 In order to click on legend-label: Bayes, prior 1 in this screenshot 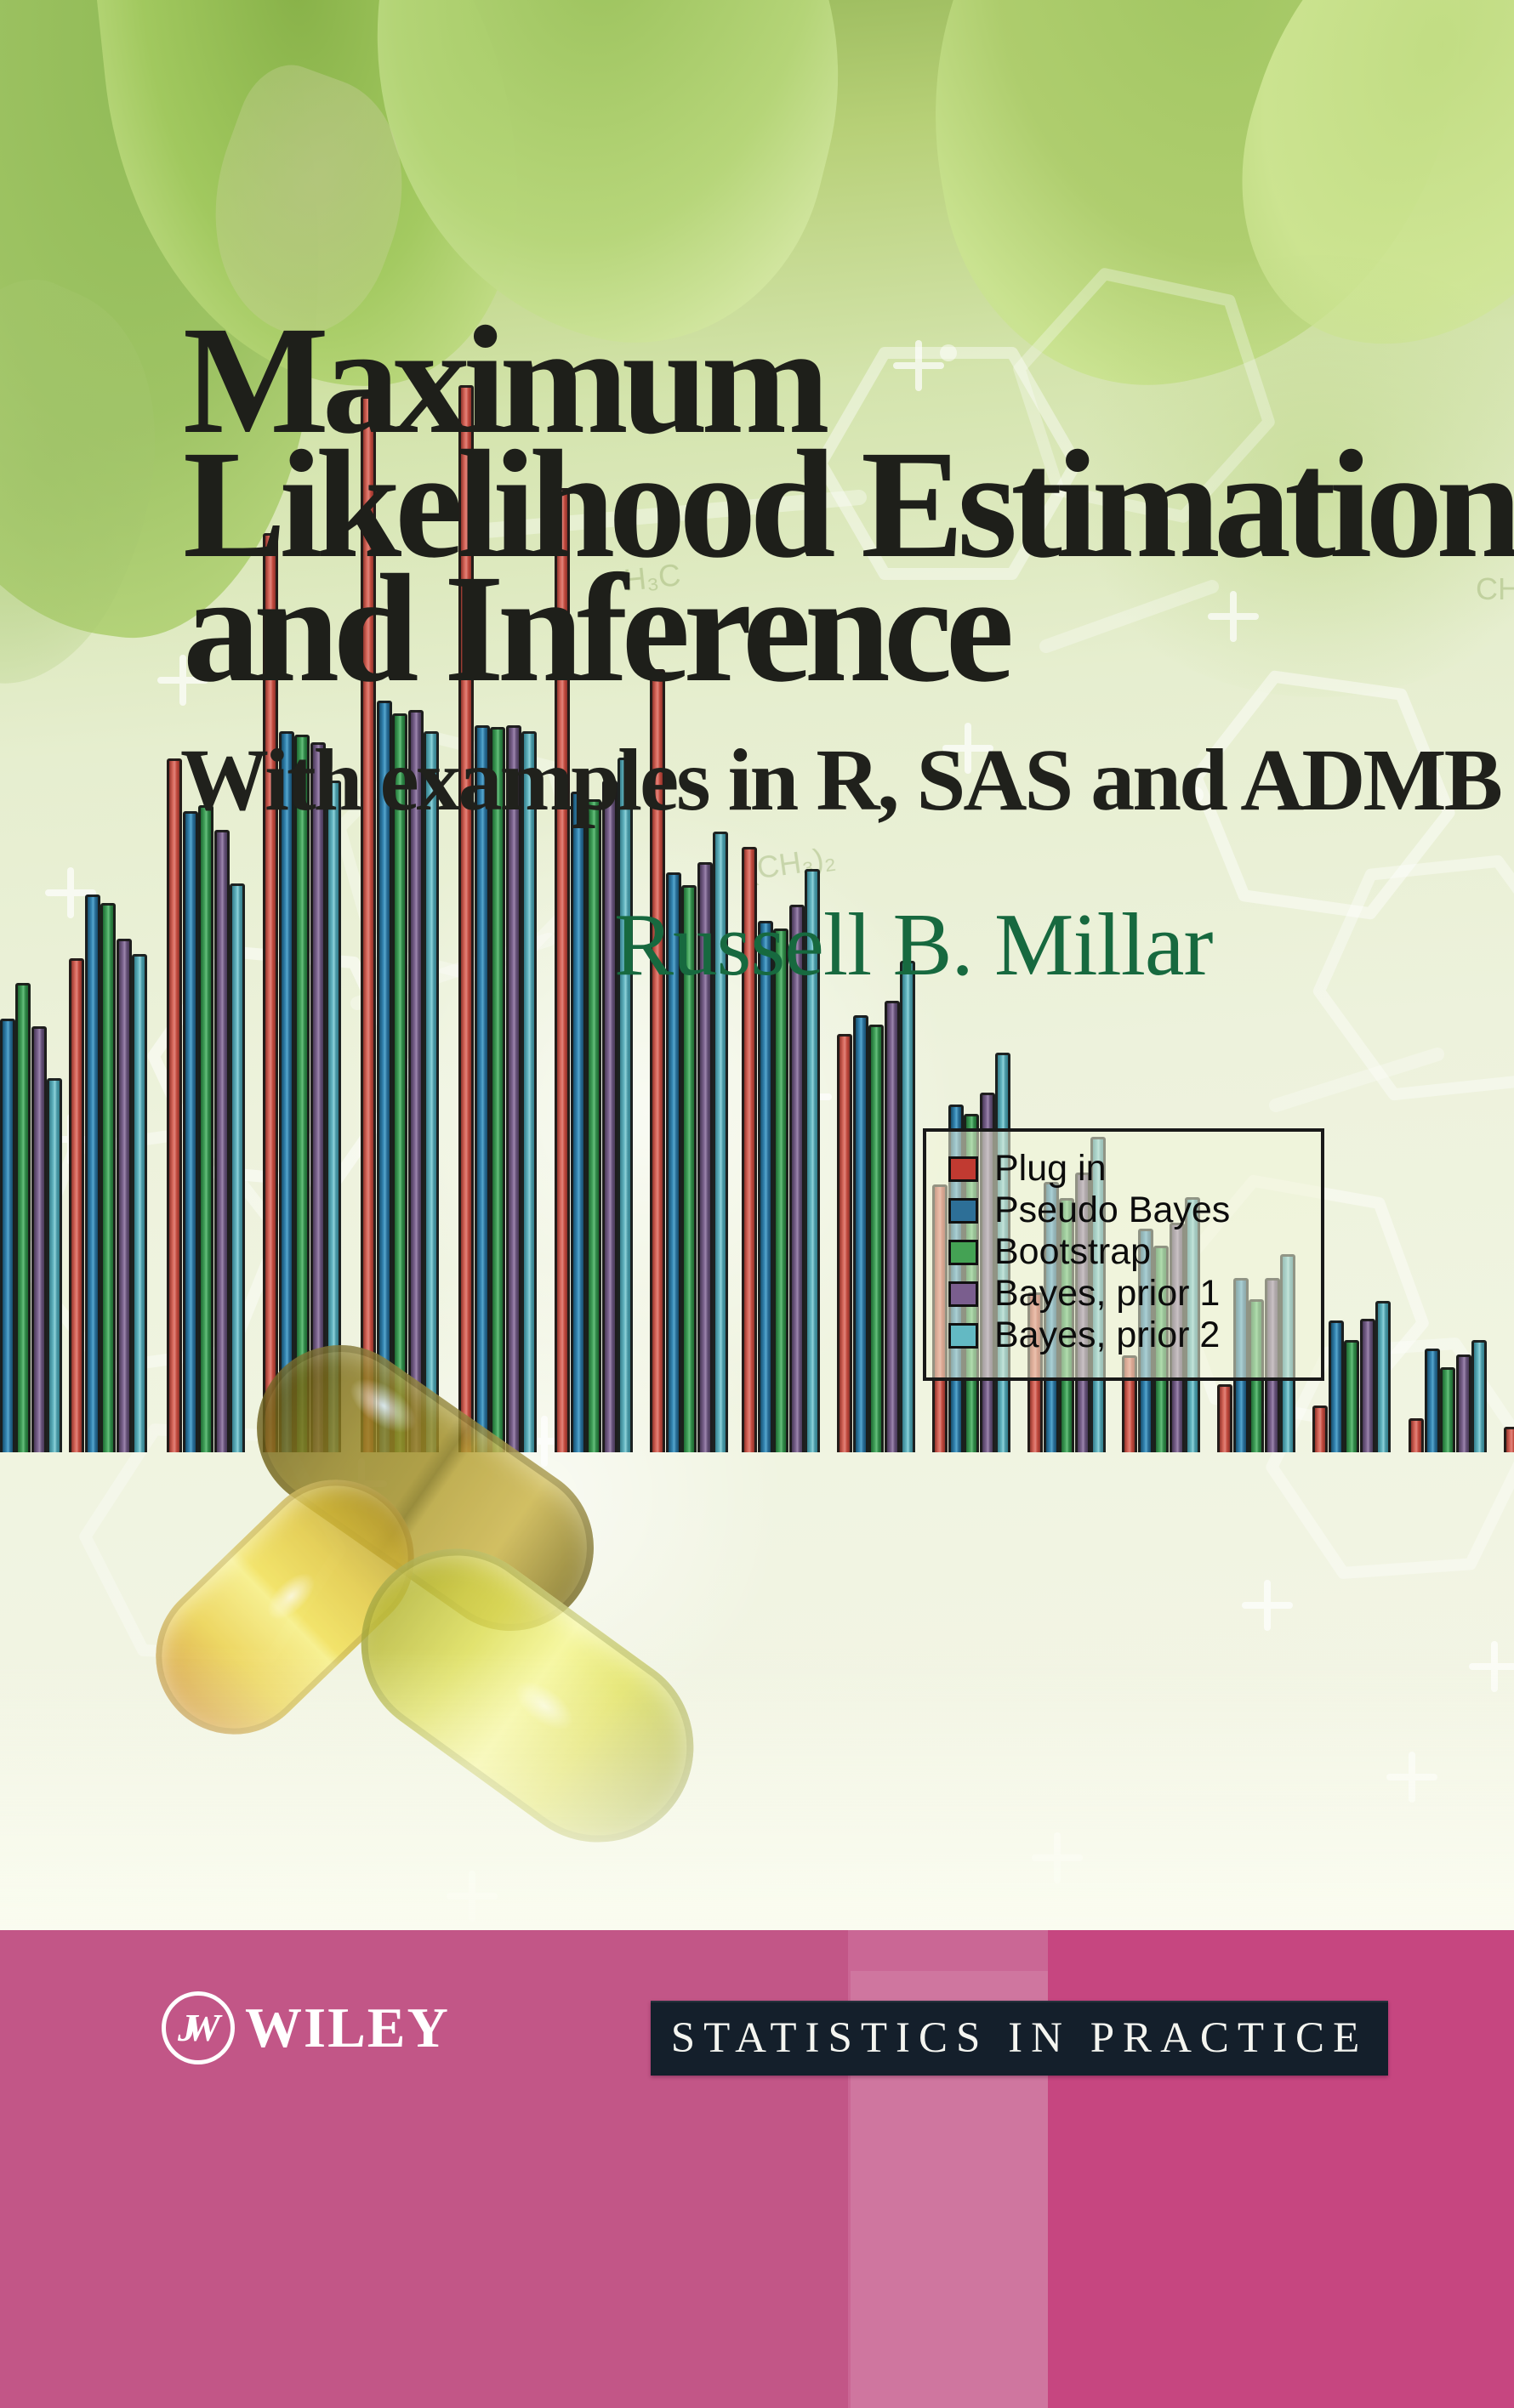, I will do `click(1107, 1293)`.